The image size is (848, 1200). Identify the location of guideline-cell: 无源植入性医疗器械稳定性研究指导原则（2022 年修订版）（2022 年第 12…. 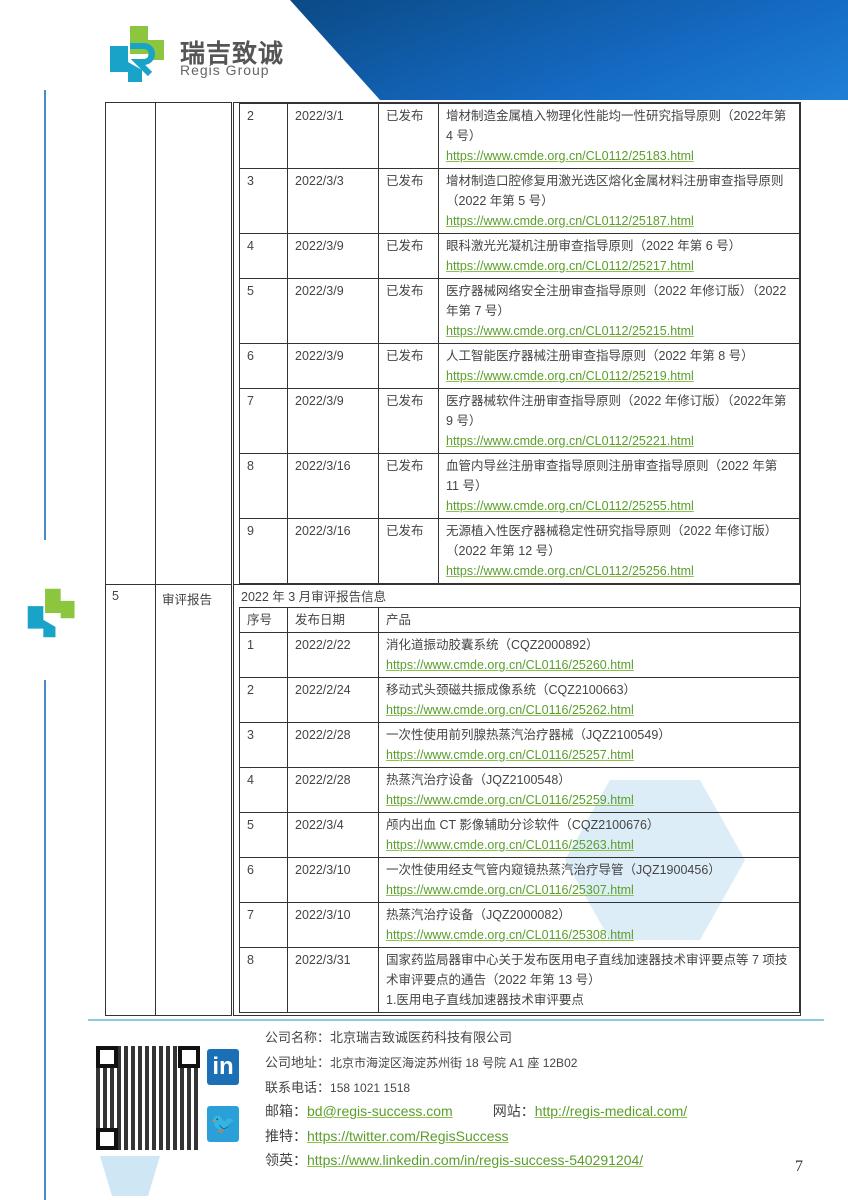
(619, 551).